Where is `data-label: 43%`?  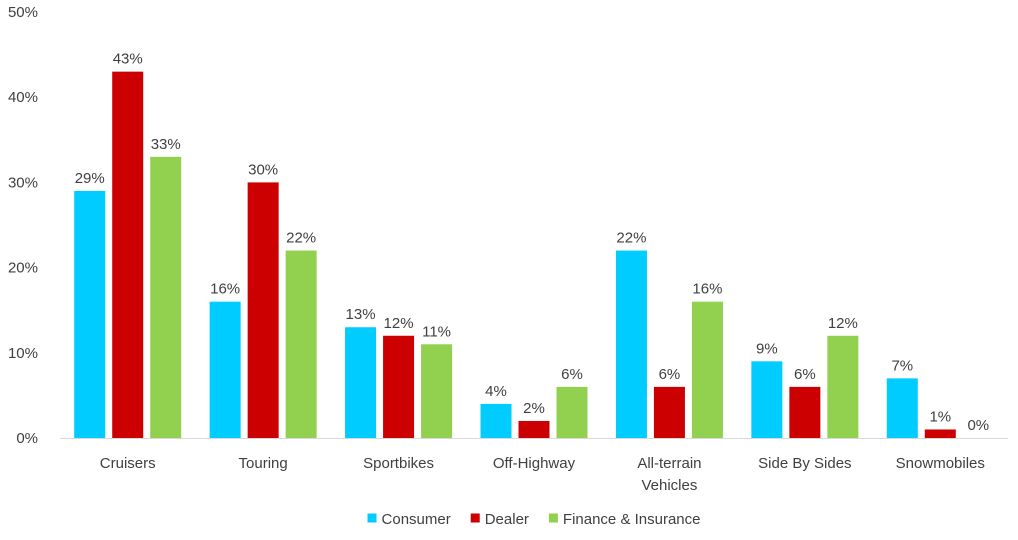 data-label: 43% is located at coordinates (128, 59).